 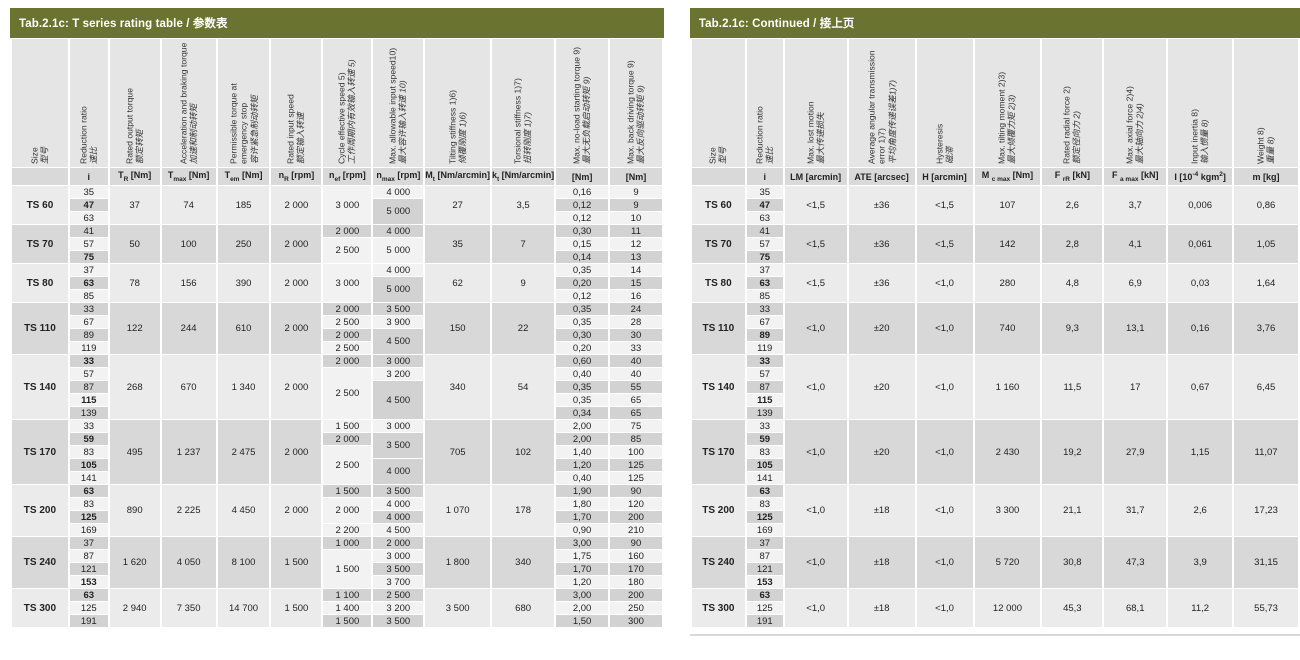 I want to click on value-cell-nmax: 3 200, so click(x=398, y=374).